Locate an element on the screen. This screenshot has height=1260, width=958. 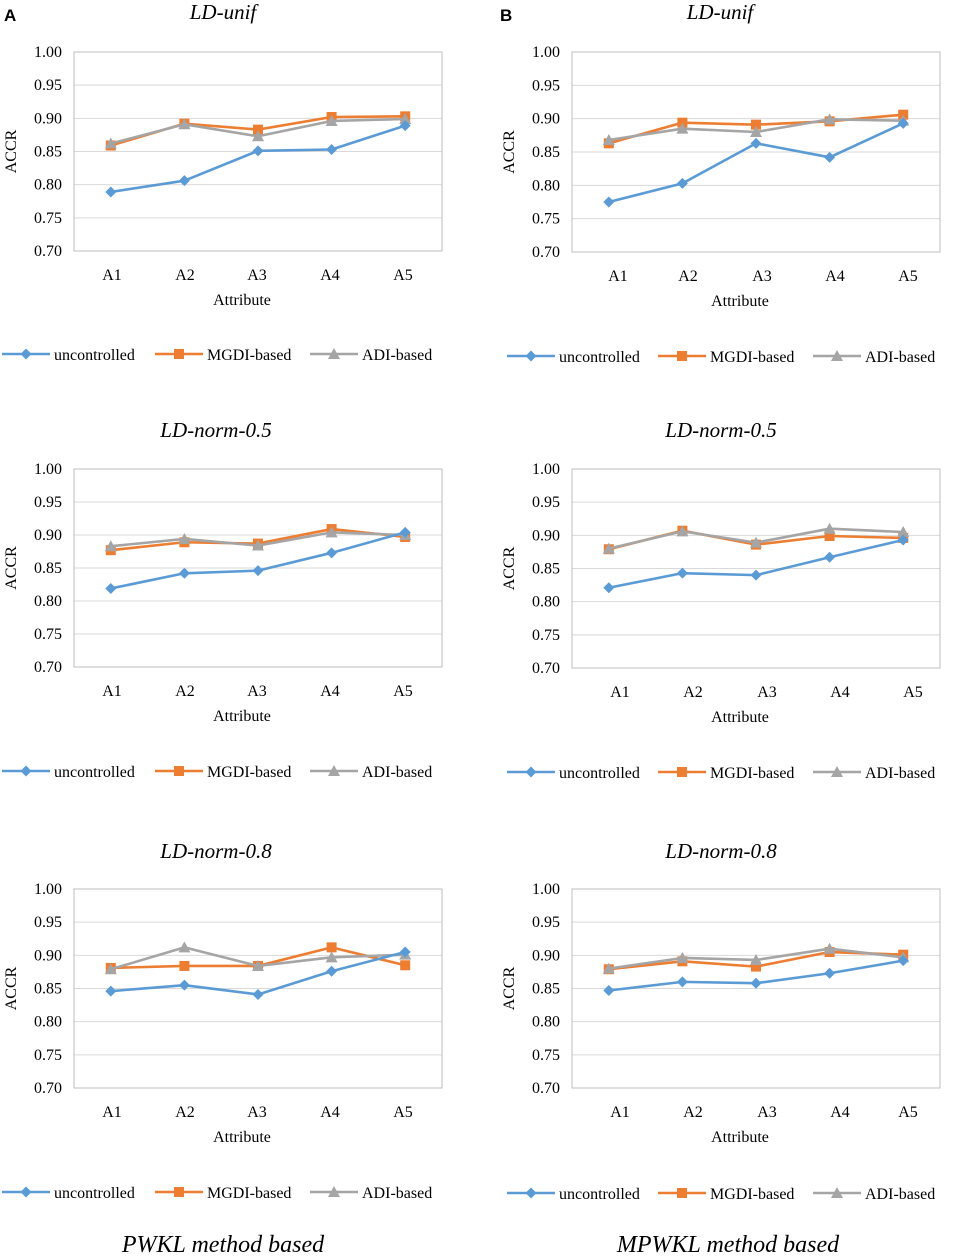
chart-title: LD-unif is located at coordinates (224, 12).